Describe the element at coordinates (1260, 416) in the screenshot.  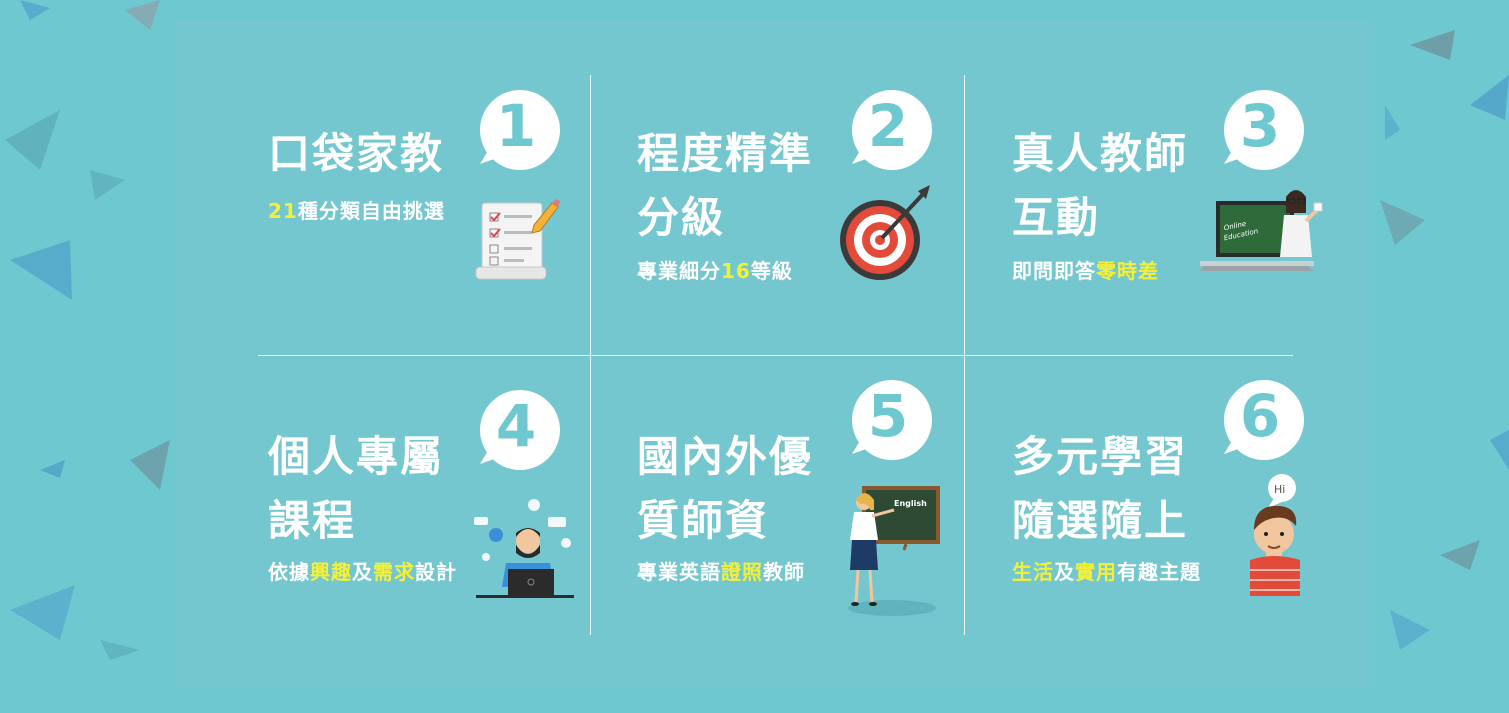
I see `feature-number: 6` at that location.